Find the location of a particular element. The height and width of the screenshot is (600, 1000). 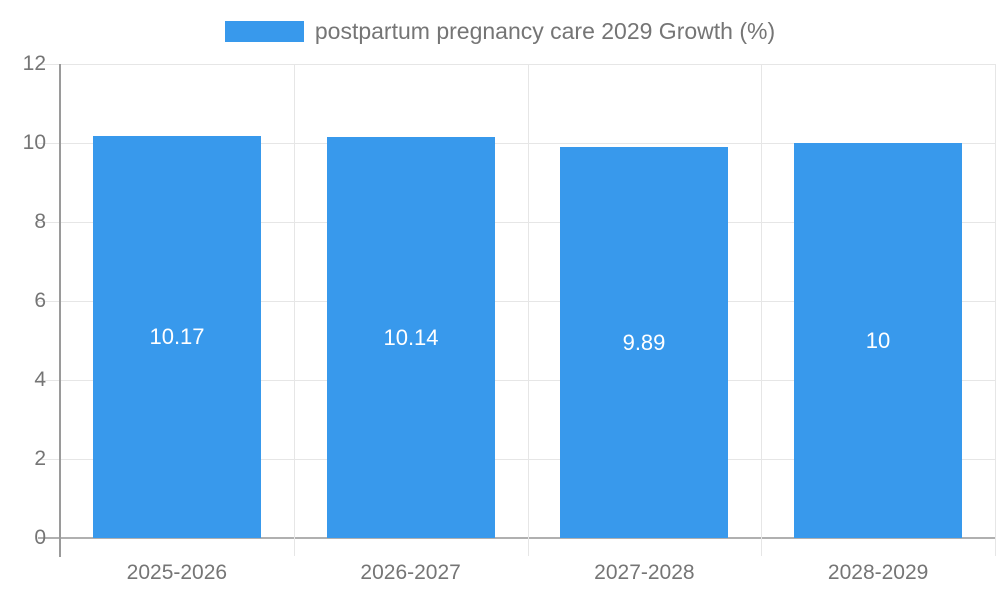

y-axis-tick-label: 10 is located at coordinates (34, 142).